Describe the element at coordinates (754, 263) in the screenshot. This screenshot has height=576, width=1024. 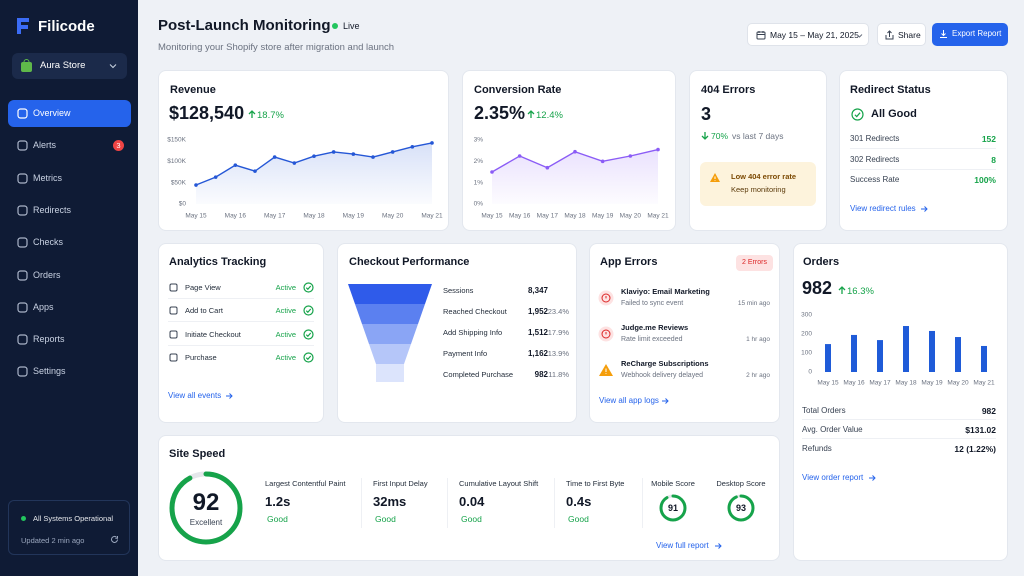
I see `error-count-badge: 2 Errors` at that location.